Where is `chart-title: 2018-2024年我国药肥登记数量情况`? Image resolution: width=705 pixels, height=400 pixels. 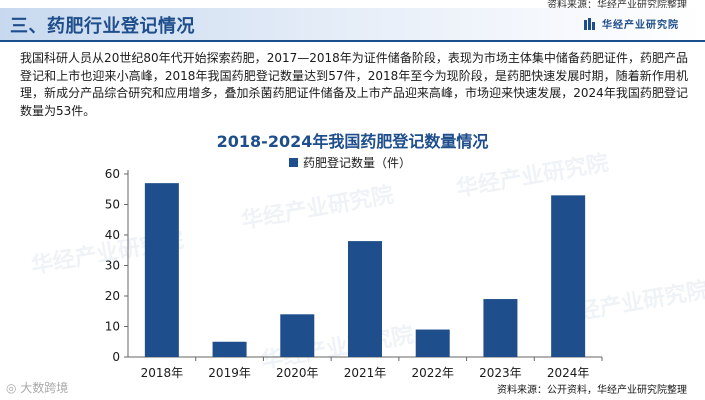
chart-title: 2018-2024年我国药肥登记数量情况 is located at coordinates (352, 141).